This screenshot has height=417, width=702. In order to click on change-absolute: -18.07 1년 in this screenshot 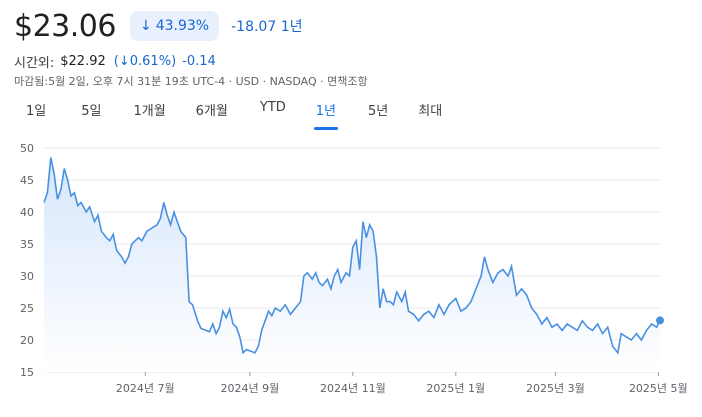, I will do `click(267, 27)`.